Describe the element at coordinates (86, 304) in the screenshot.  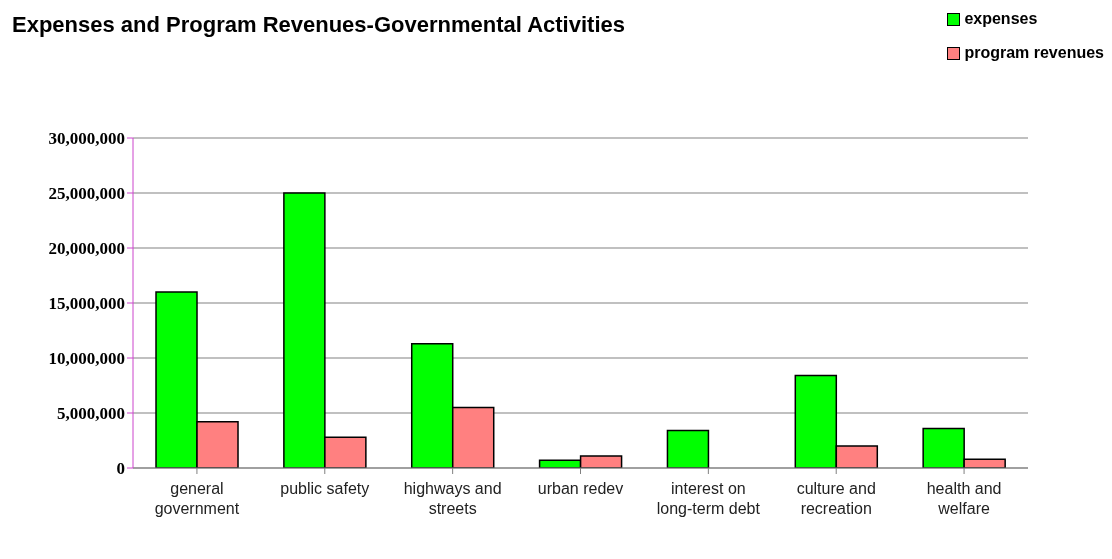
I see `y-tick-label: 15,000,000` at that location.